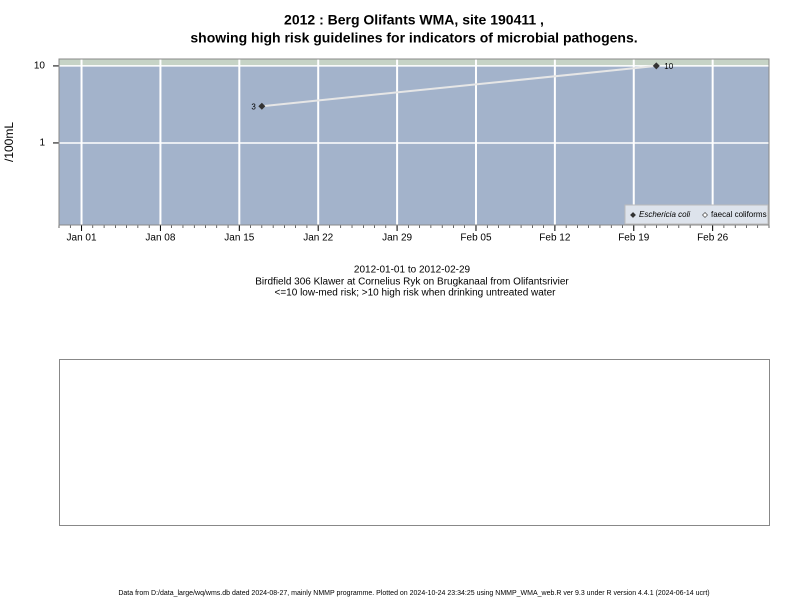 The width and height of the screenshot is (800, 600). What do you see at coordinates (459, 86) in the screenshot?
I see `series-line` at bounding box center [459, 86].